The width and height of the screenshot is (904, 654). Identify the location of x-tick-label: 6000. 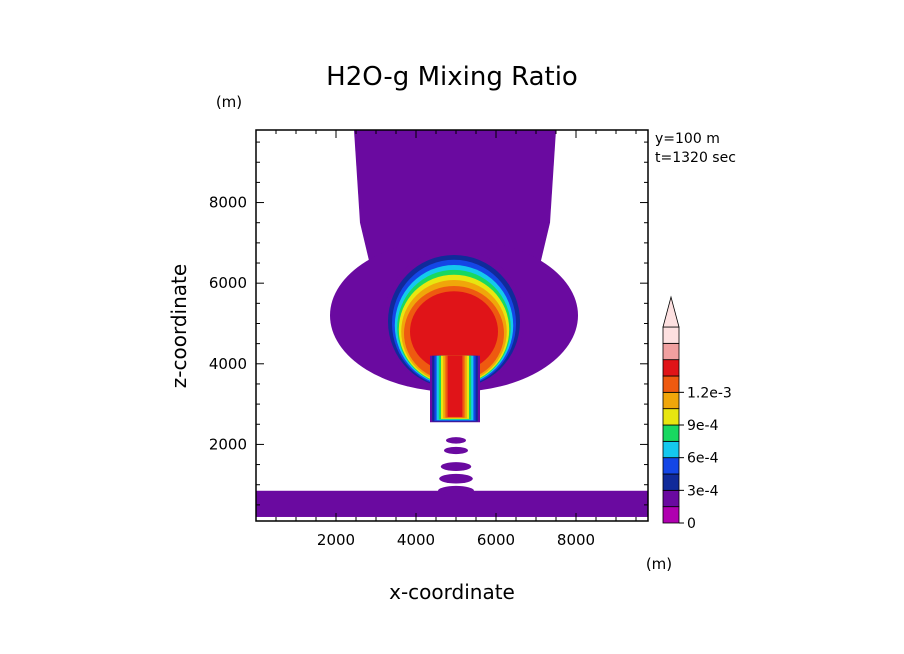
(496, 540).